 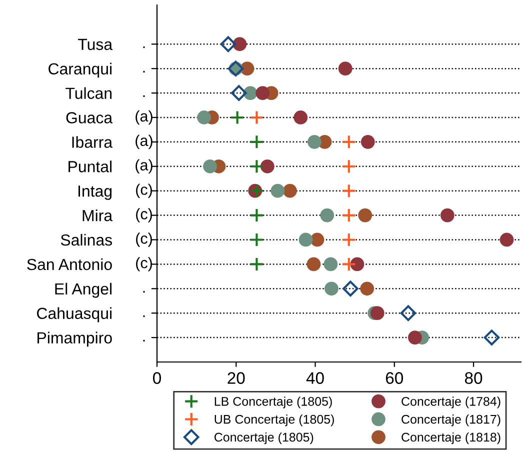 What do you see at coordinates (89, 93) in the screenshot?
I see `y-tick-label: Tulcan` at bounding box center [89, 93].